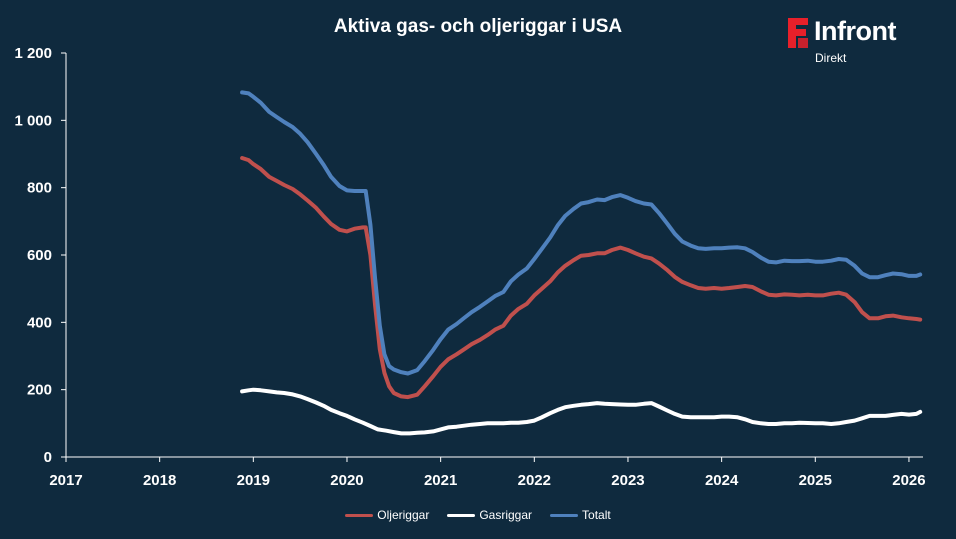  What do you see at coordinates (440, 480) in the screenshot?
I see `x-tick-label: 2021` at bounding box center [440, 480].